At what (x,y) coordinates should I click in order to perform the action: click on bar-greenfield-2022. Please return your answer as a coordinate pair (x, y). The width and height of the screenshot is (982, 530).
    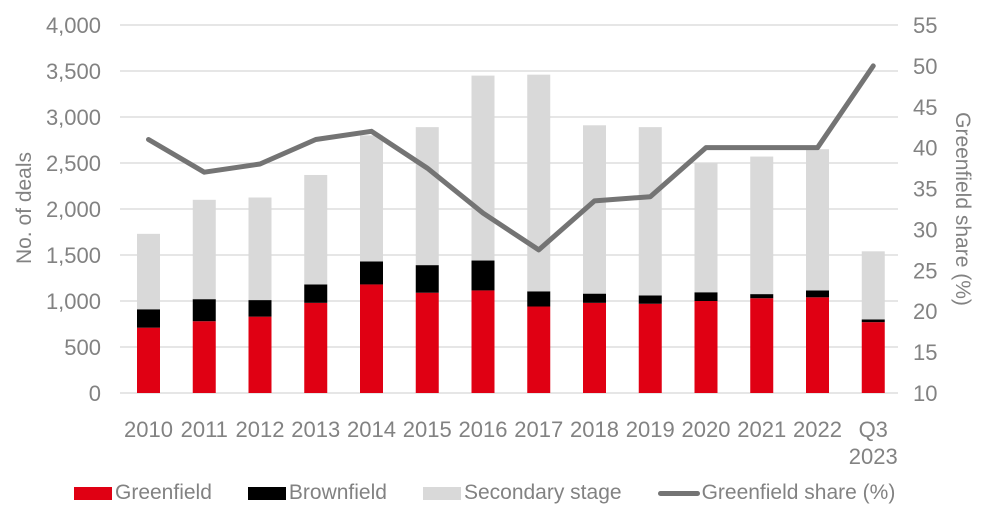
    Looking at the image, I should click on (817, 345).